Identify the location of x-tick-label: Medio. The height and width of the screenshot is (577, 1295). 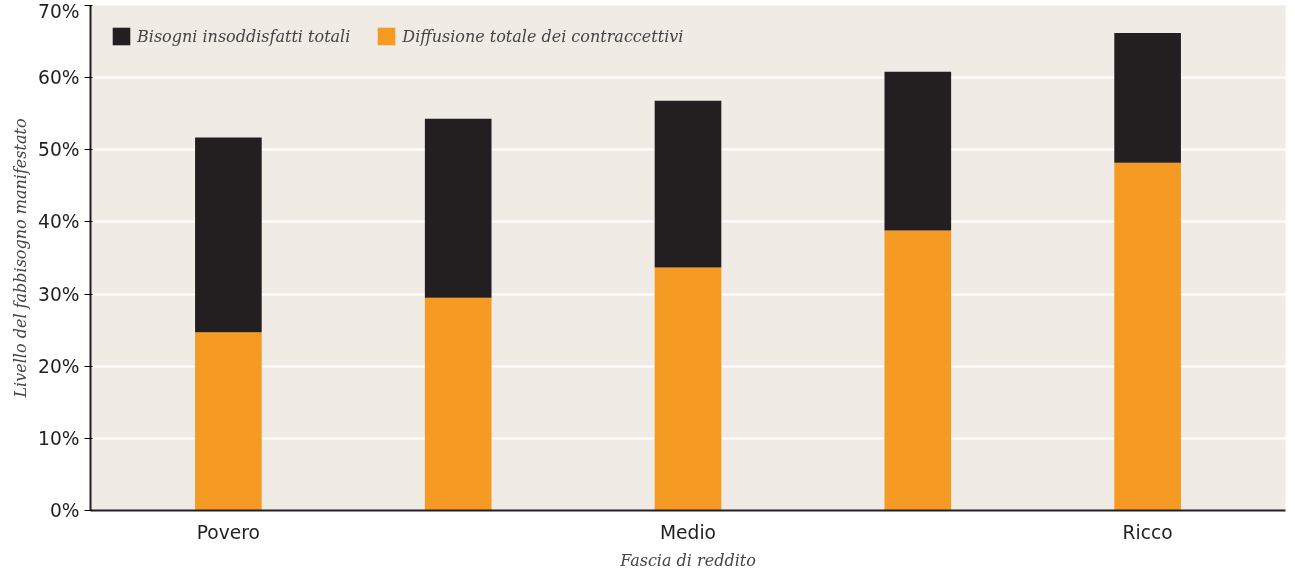
(688, 532).